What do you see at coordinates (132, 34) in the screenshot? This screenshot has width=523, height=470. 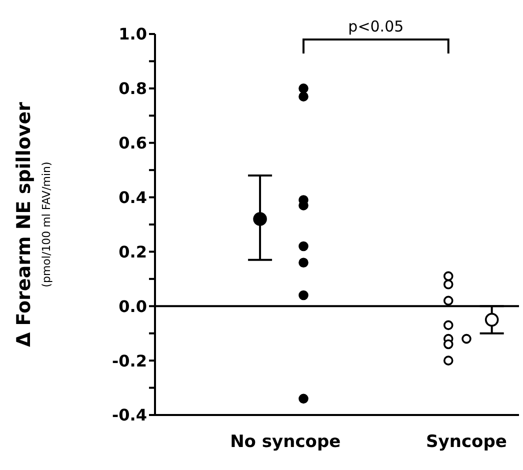 I see `y-tick-label: 1.0` at bounding box center [132, 34].